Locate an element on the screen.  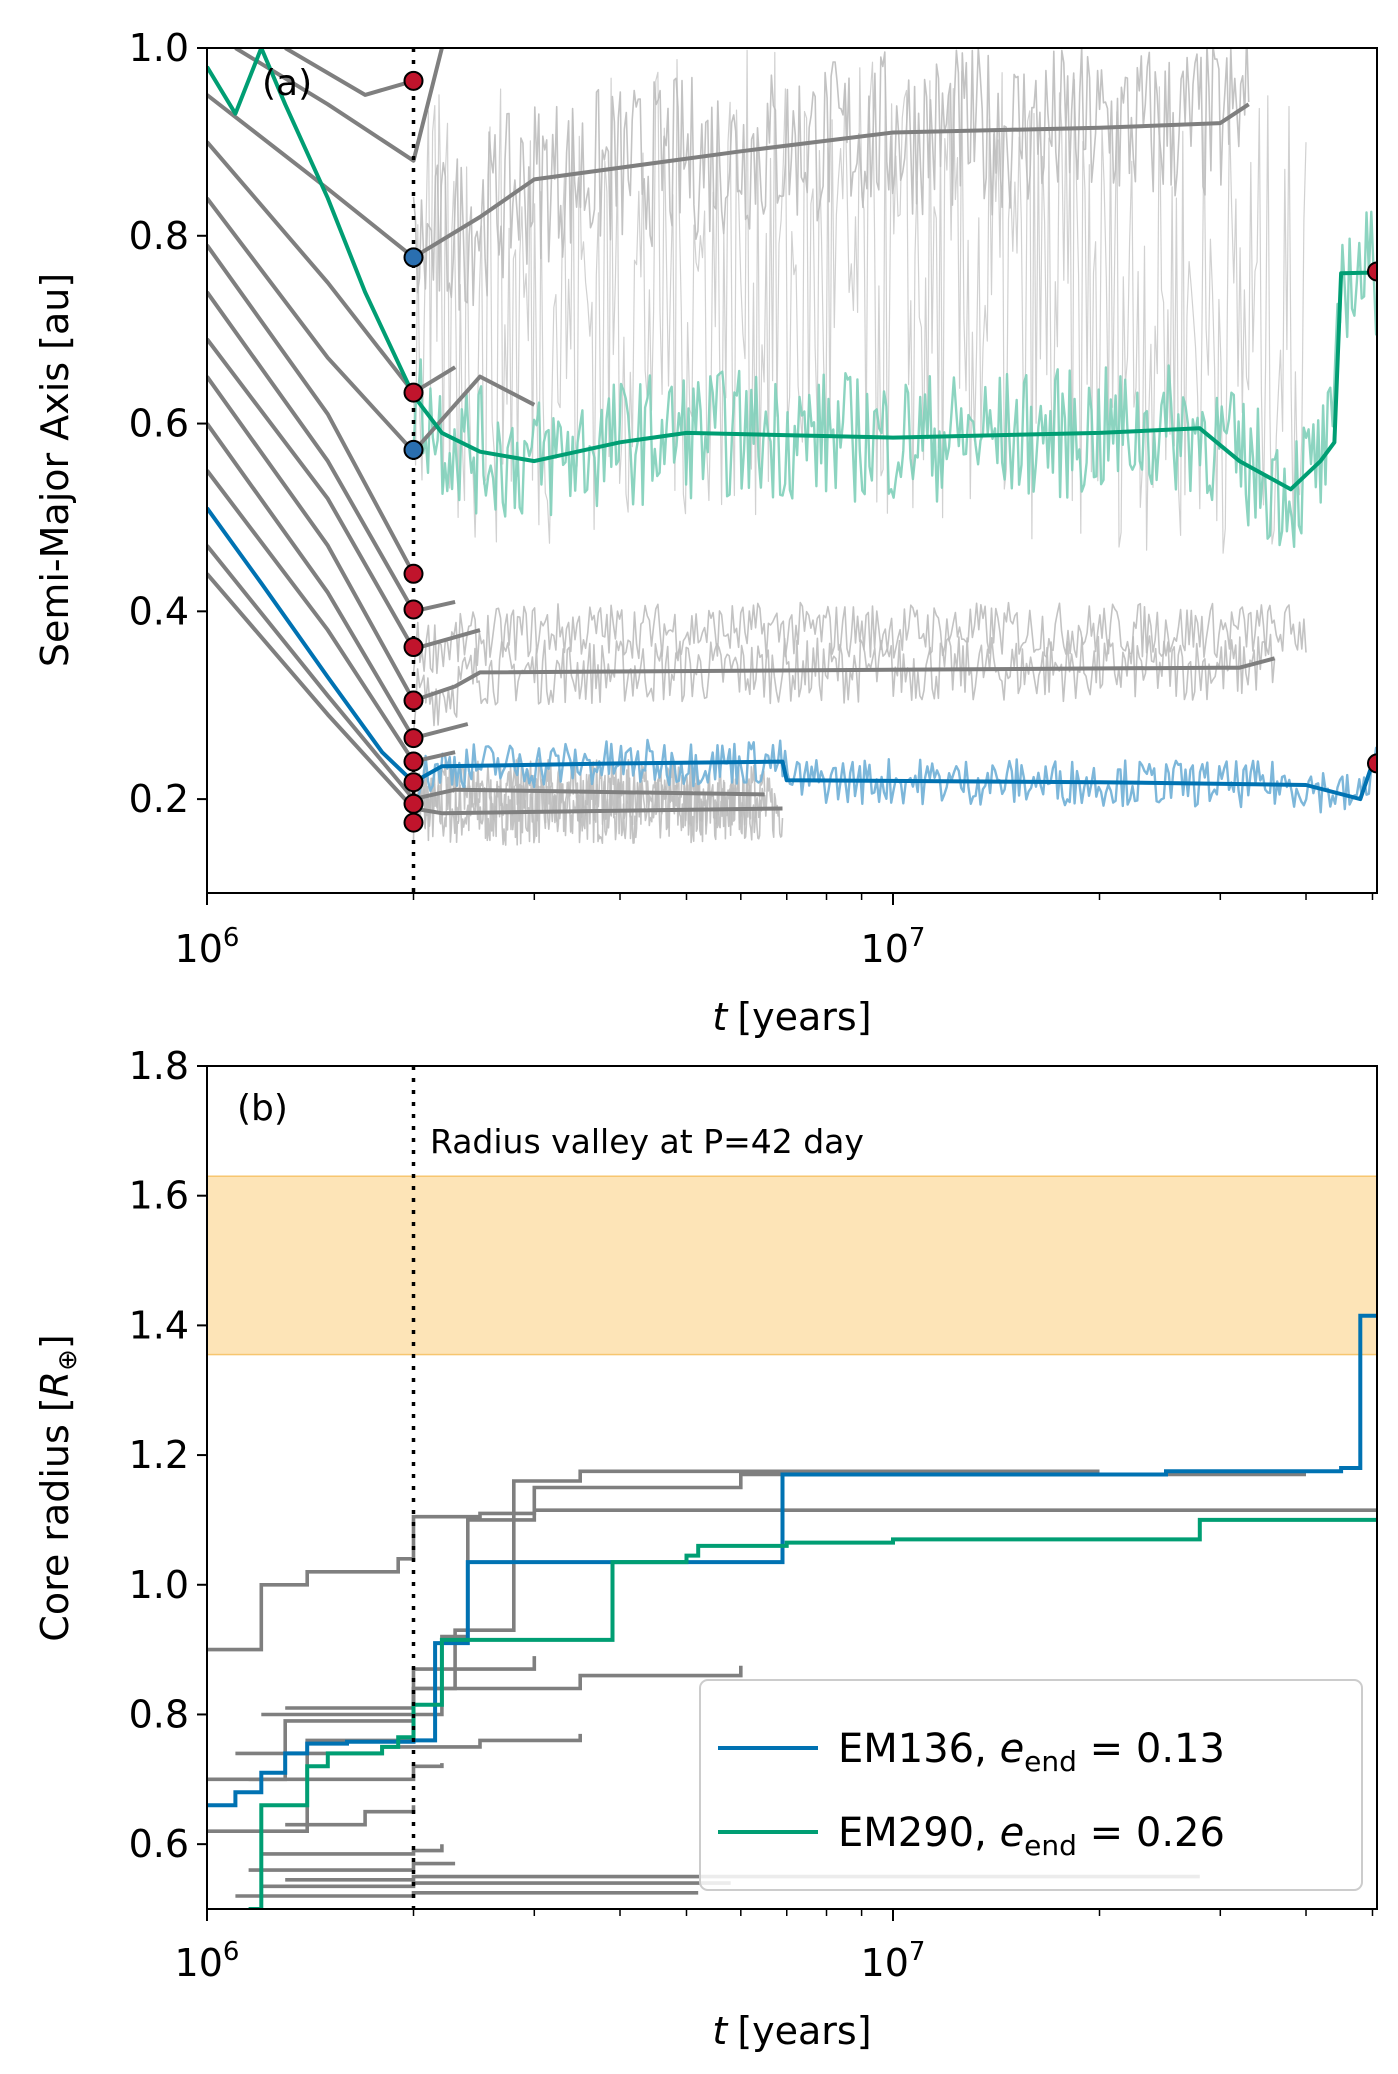
a-x-tick-label-1e6: 10⁶ is located at coordinates (207, 947).